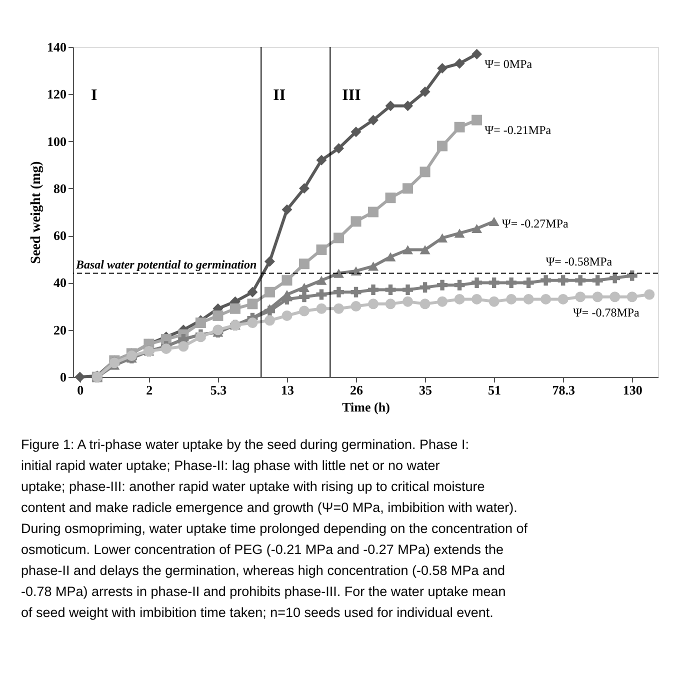  Describe the element at coordinates (579, 261) in the screenshot. I see `series-label: Ψ= -0.58MPa` at that location.